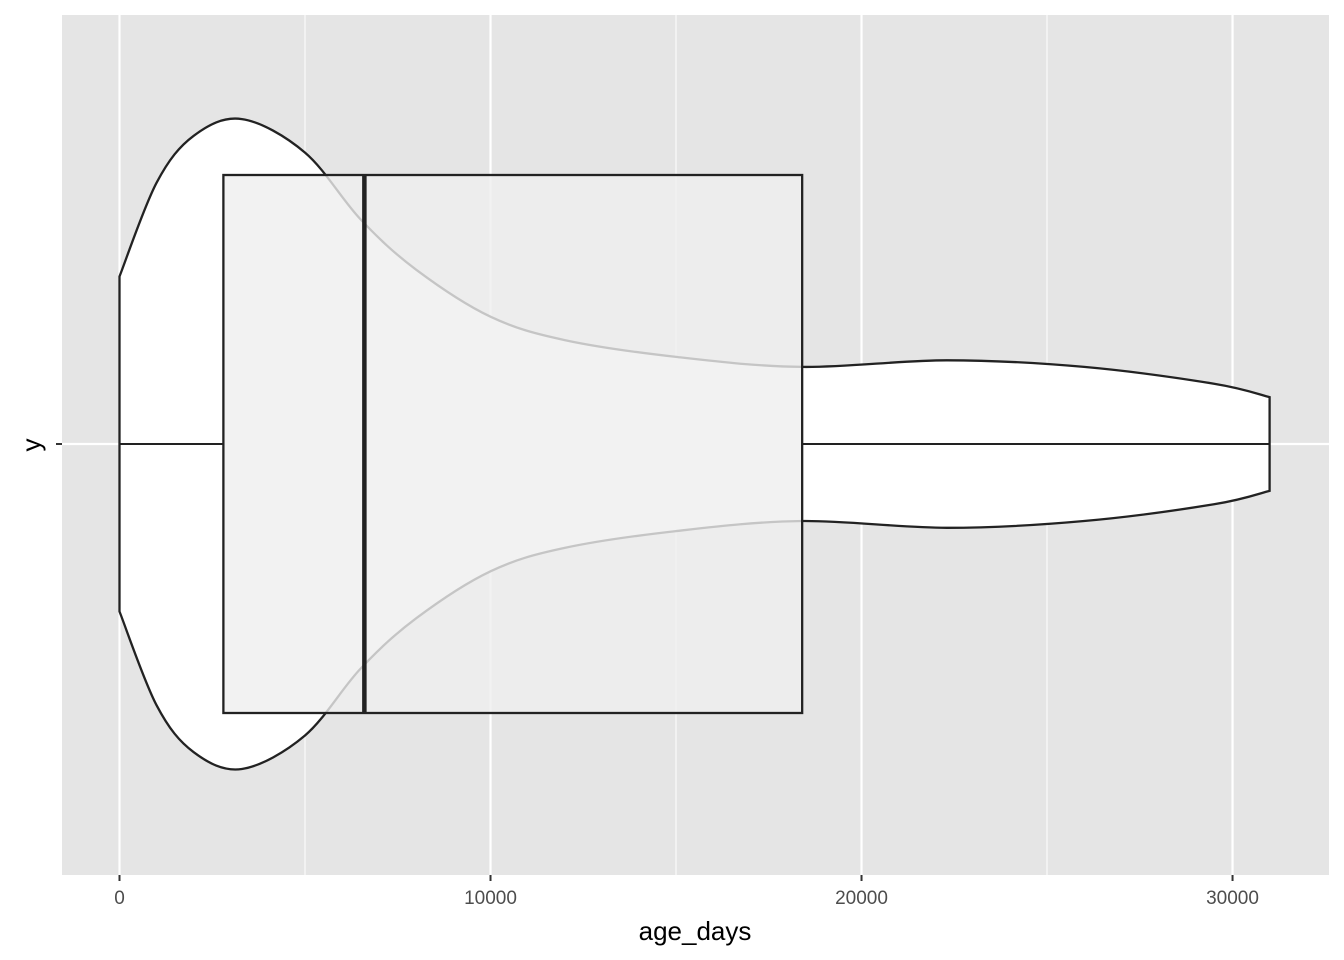 Image resolution: width=1344 pixels, height=960 pixels. I want to click on x-axis: 0 10000 20000 30000, so click(686, 892).